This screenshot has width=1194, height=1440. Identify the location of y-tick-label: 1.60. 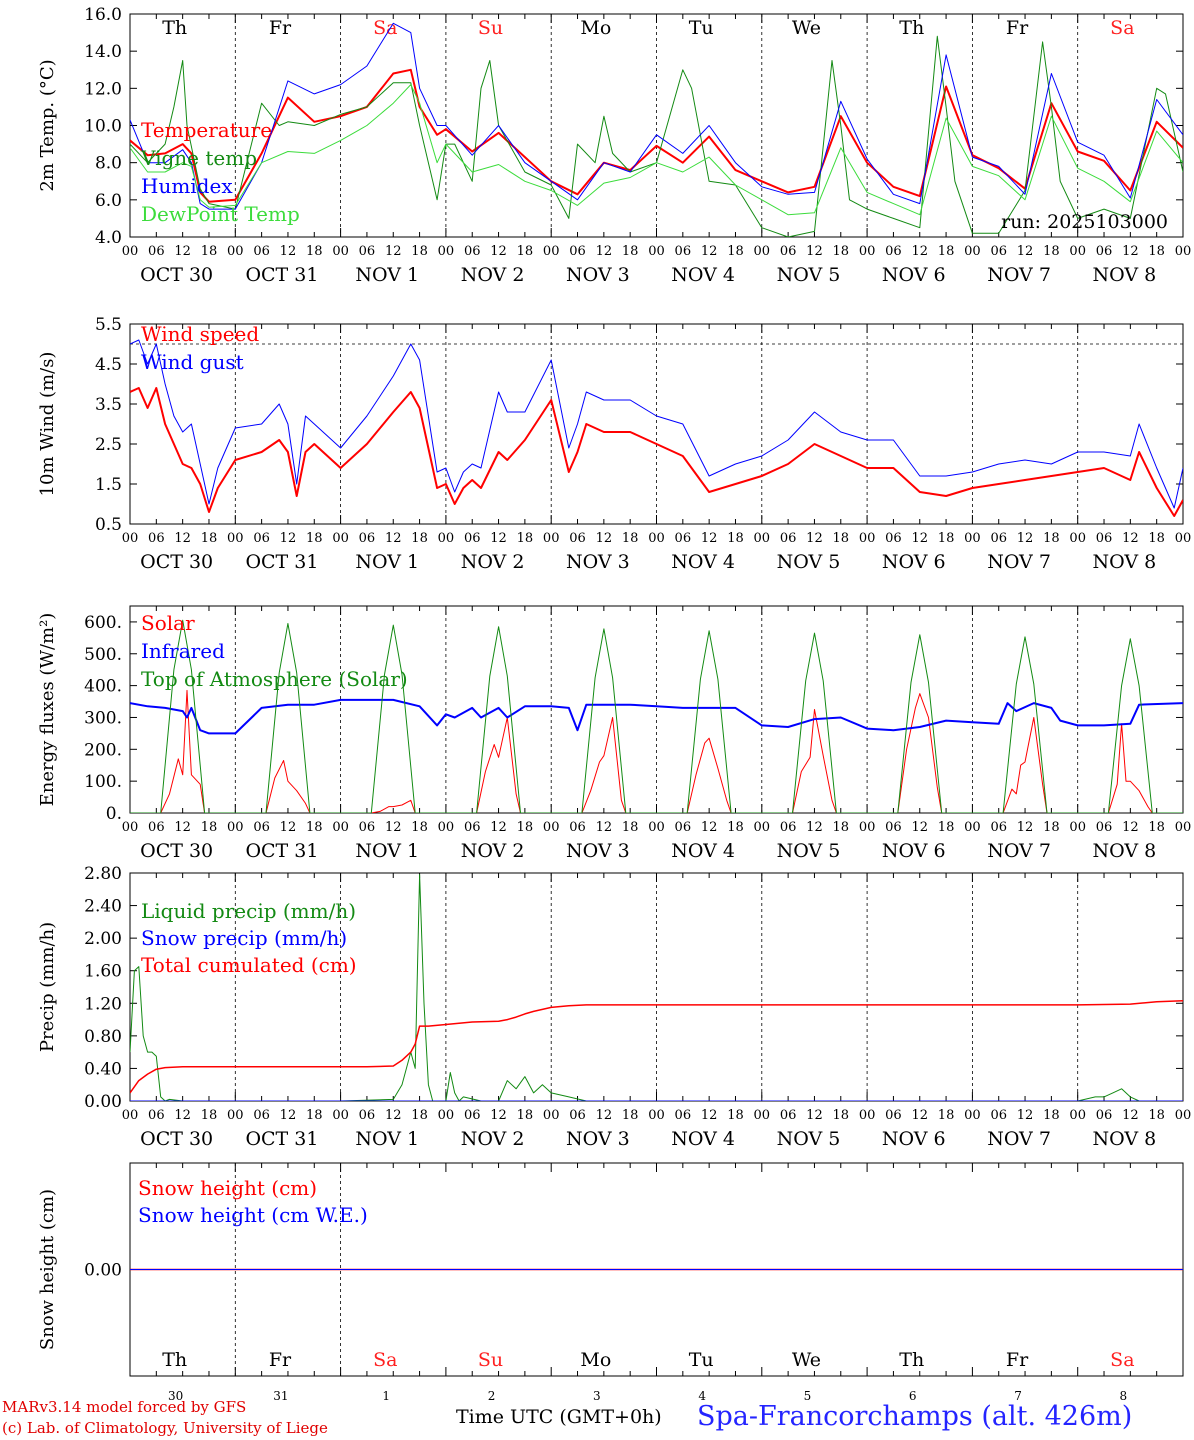
(103, 972).